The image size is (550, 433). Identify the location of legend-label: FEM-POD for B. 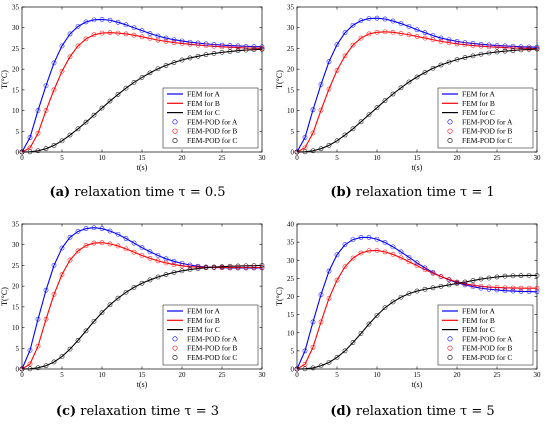
(487, 348).